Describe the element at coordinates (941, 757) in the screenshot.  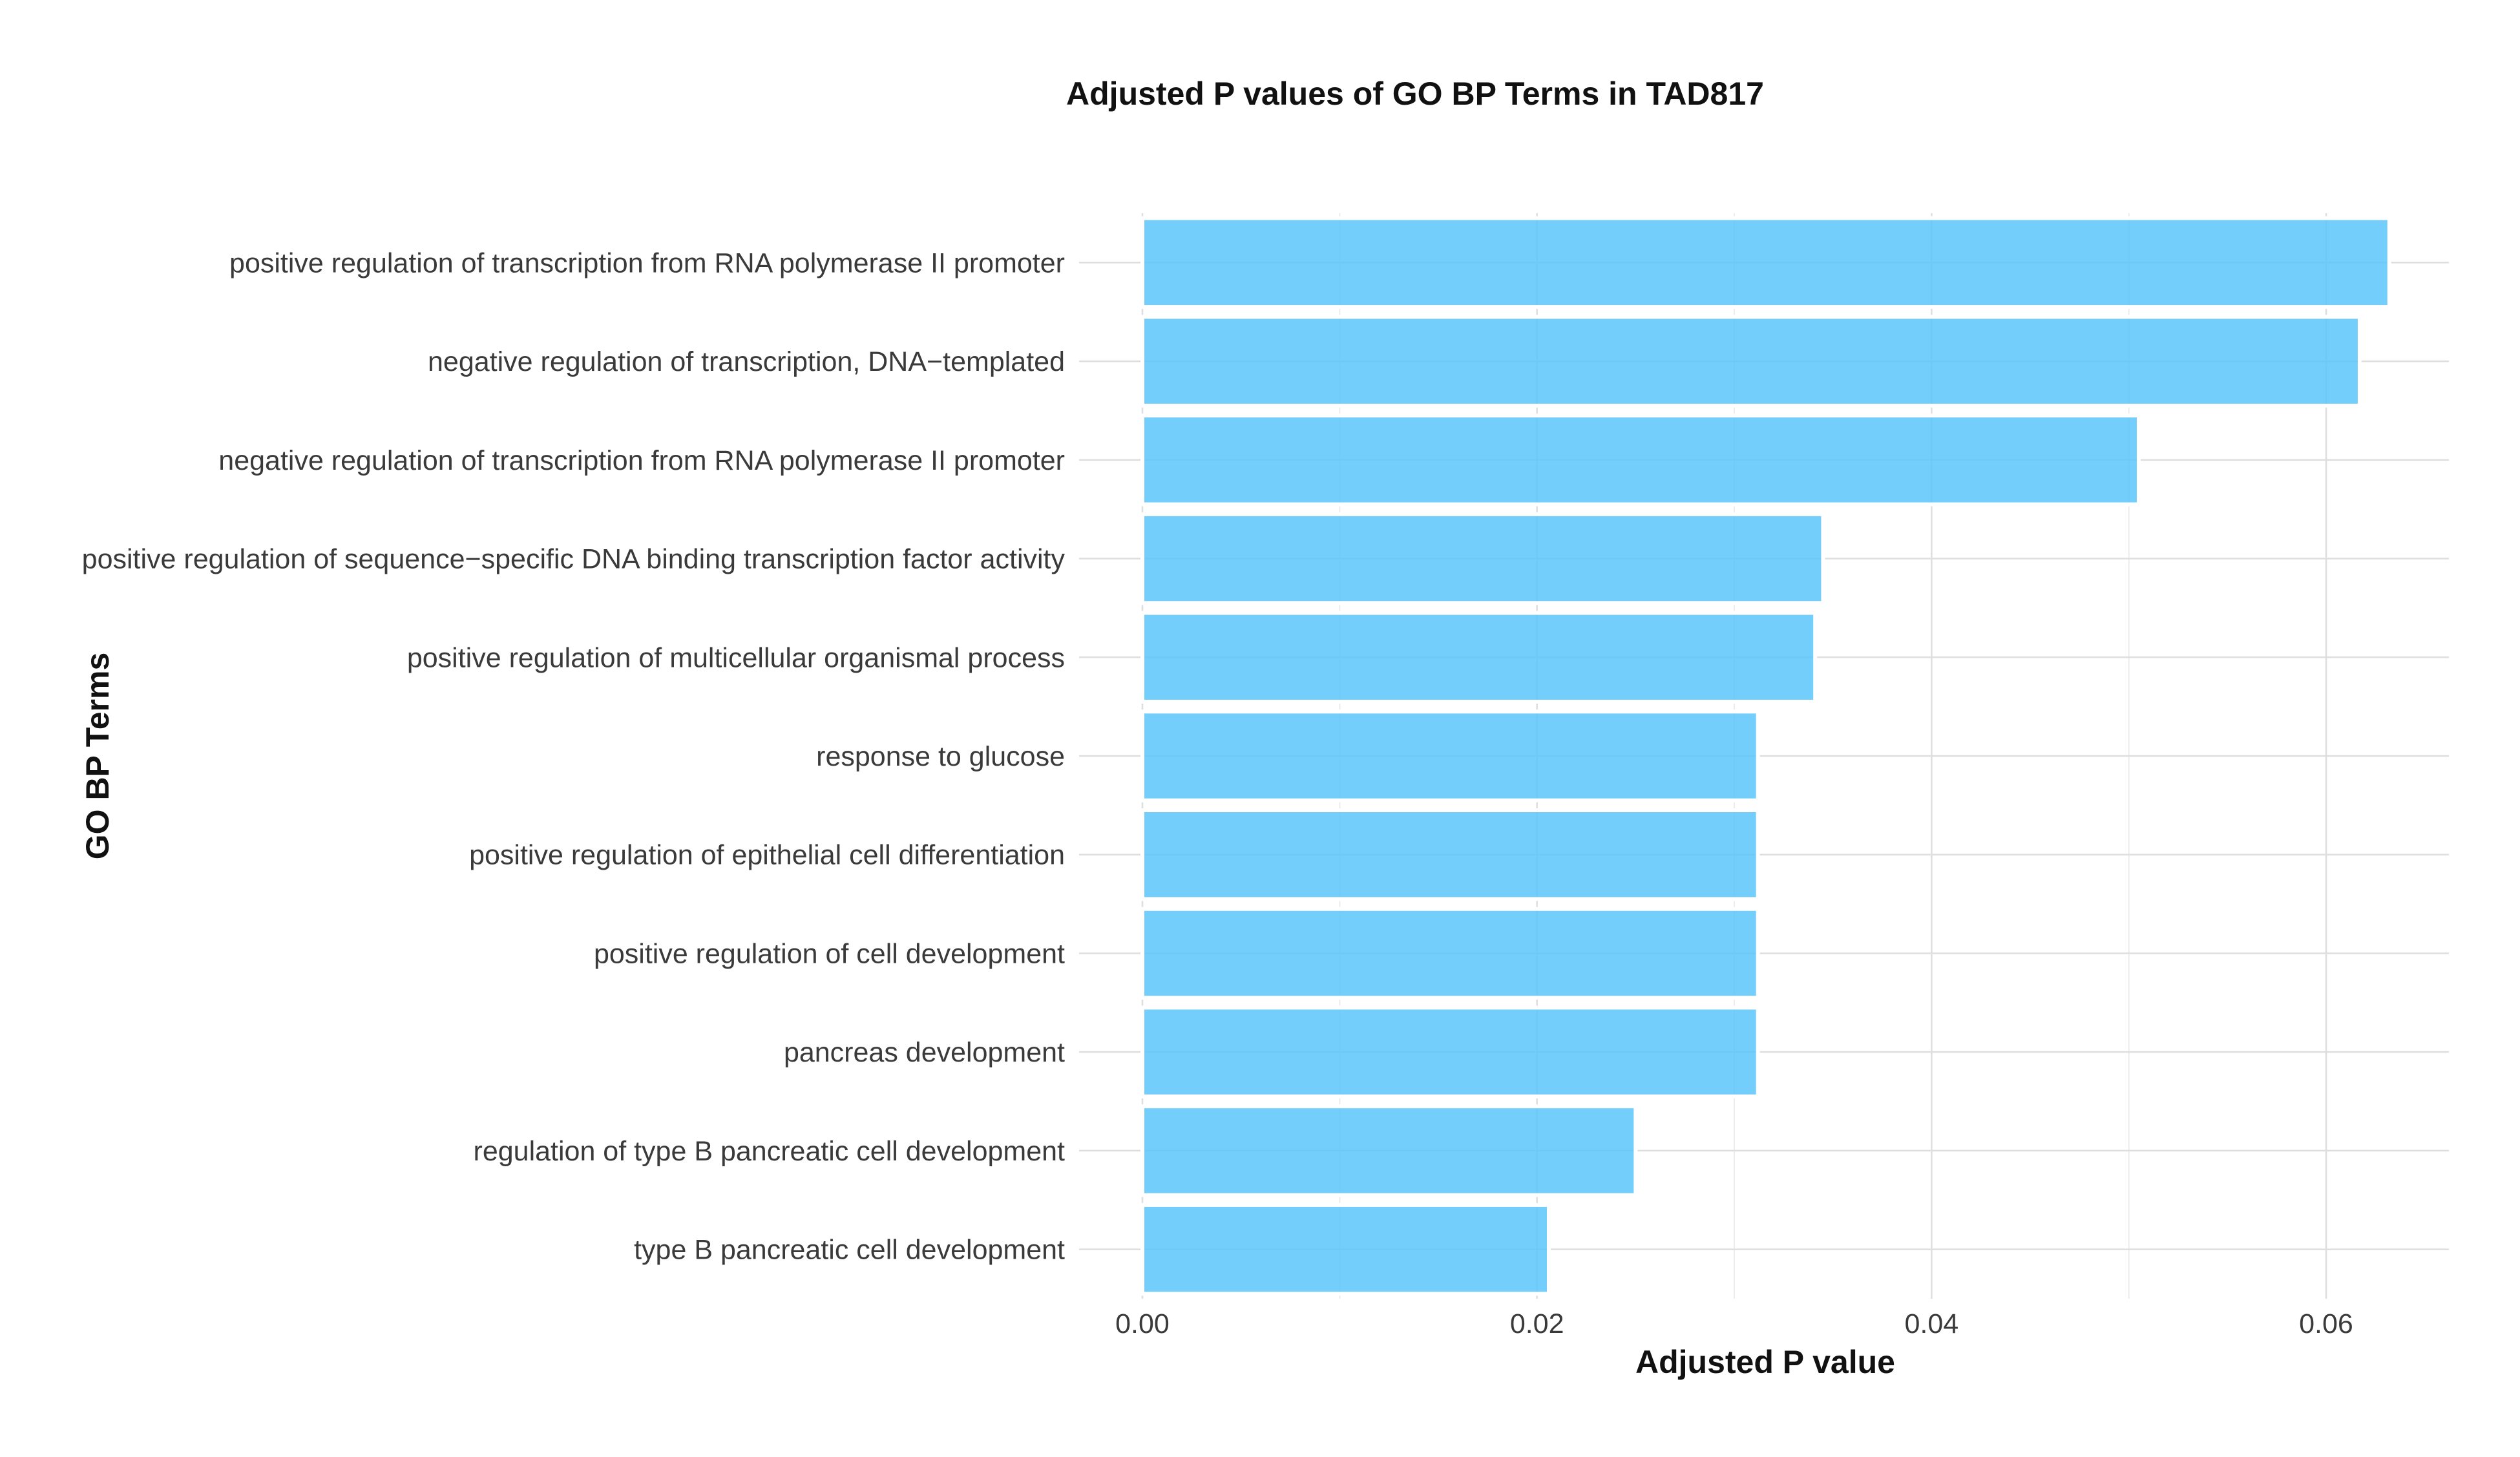
I see `category-label: response to glucose` at that location.